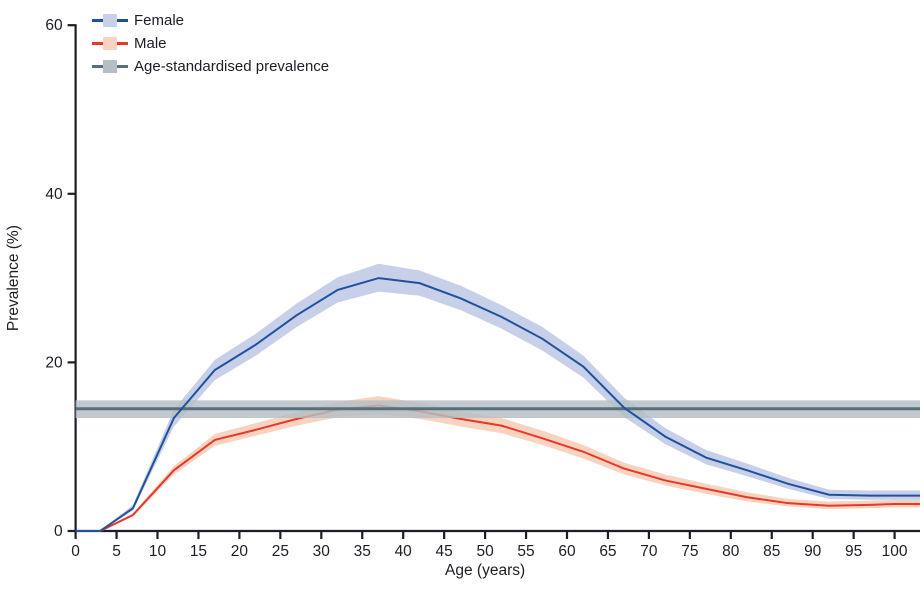 The height and width of the screenshot is (596, 924). What do you see at coordinates (525, 551) in the screenshot?
I see `x-tick-label: 55` at bounding box center [525, 551].